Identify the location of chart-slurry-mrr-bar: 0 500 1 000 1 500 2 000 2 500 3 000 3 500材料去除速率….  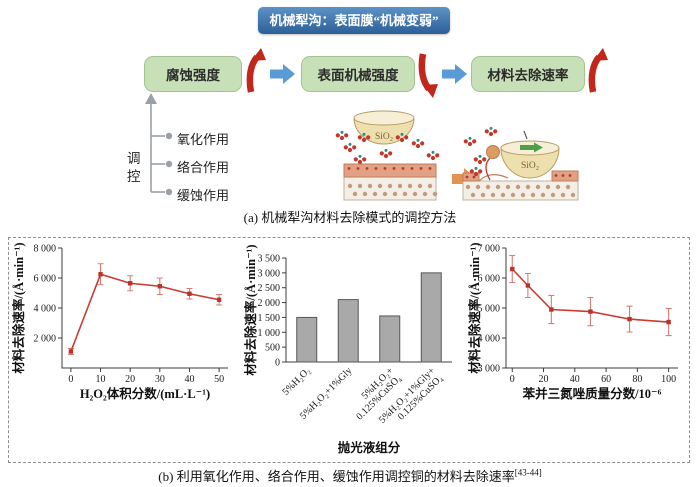
(348, 349).